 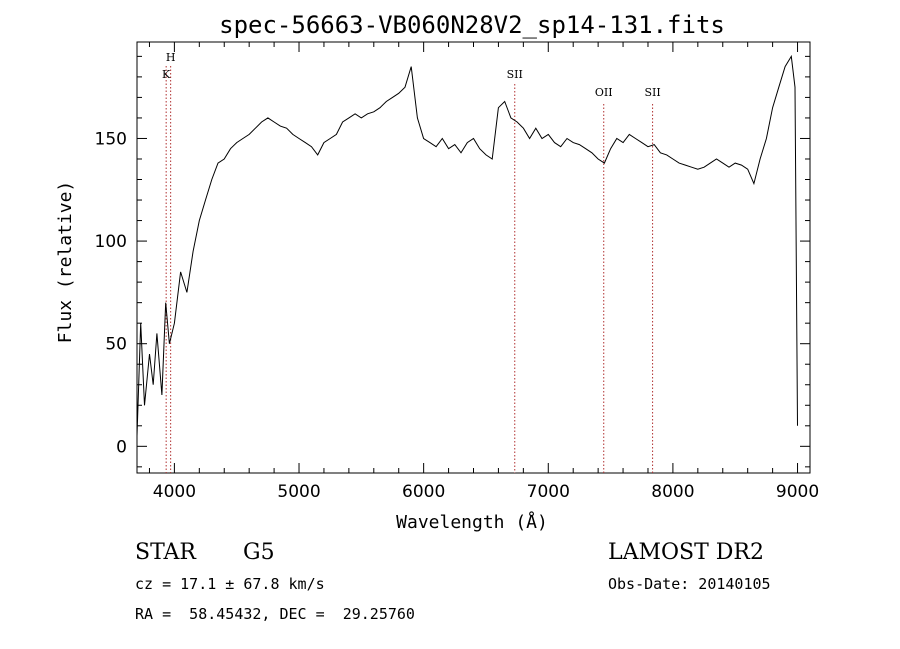 What do you see at coordinates (797, 492) in the screenshot?
I see `x-tick-label: 9000` at bounding box center [797, 492].